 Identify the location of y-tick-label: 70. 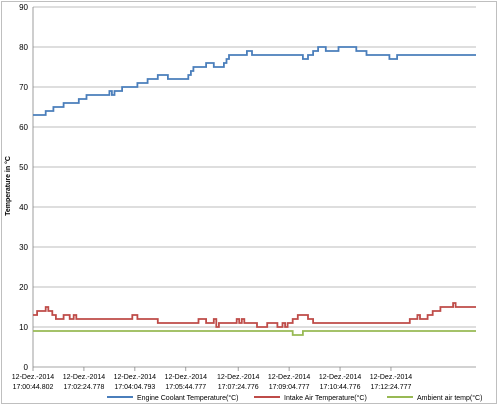
(23, 87).